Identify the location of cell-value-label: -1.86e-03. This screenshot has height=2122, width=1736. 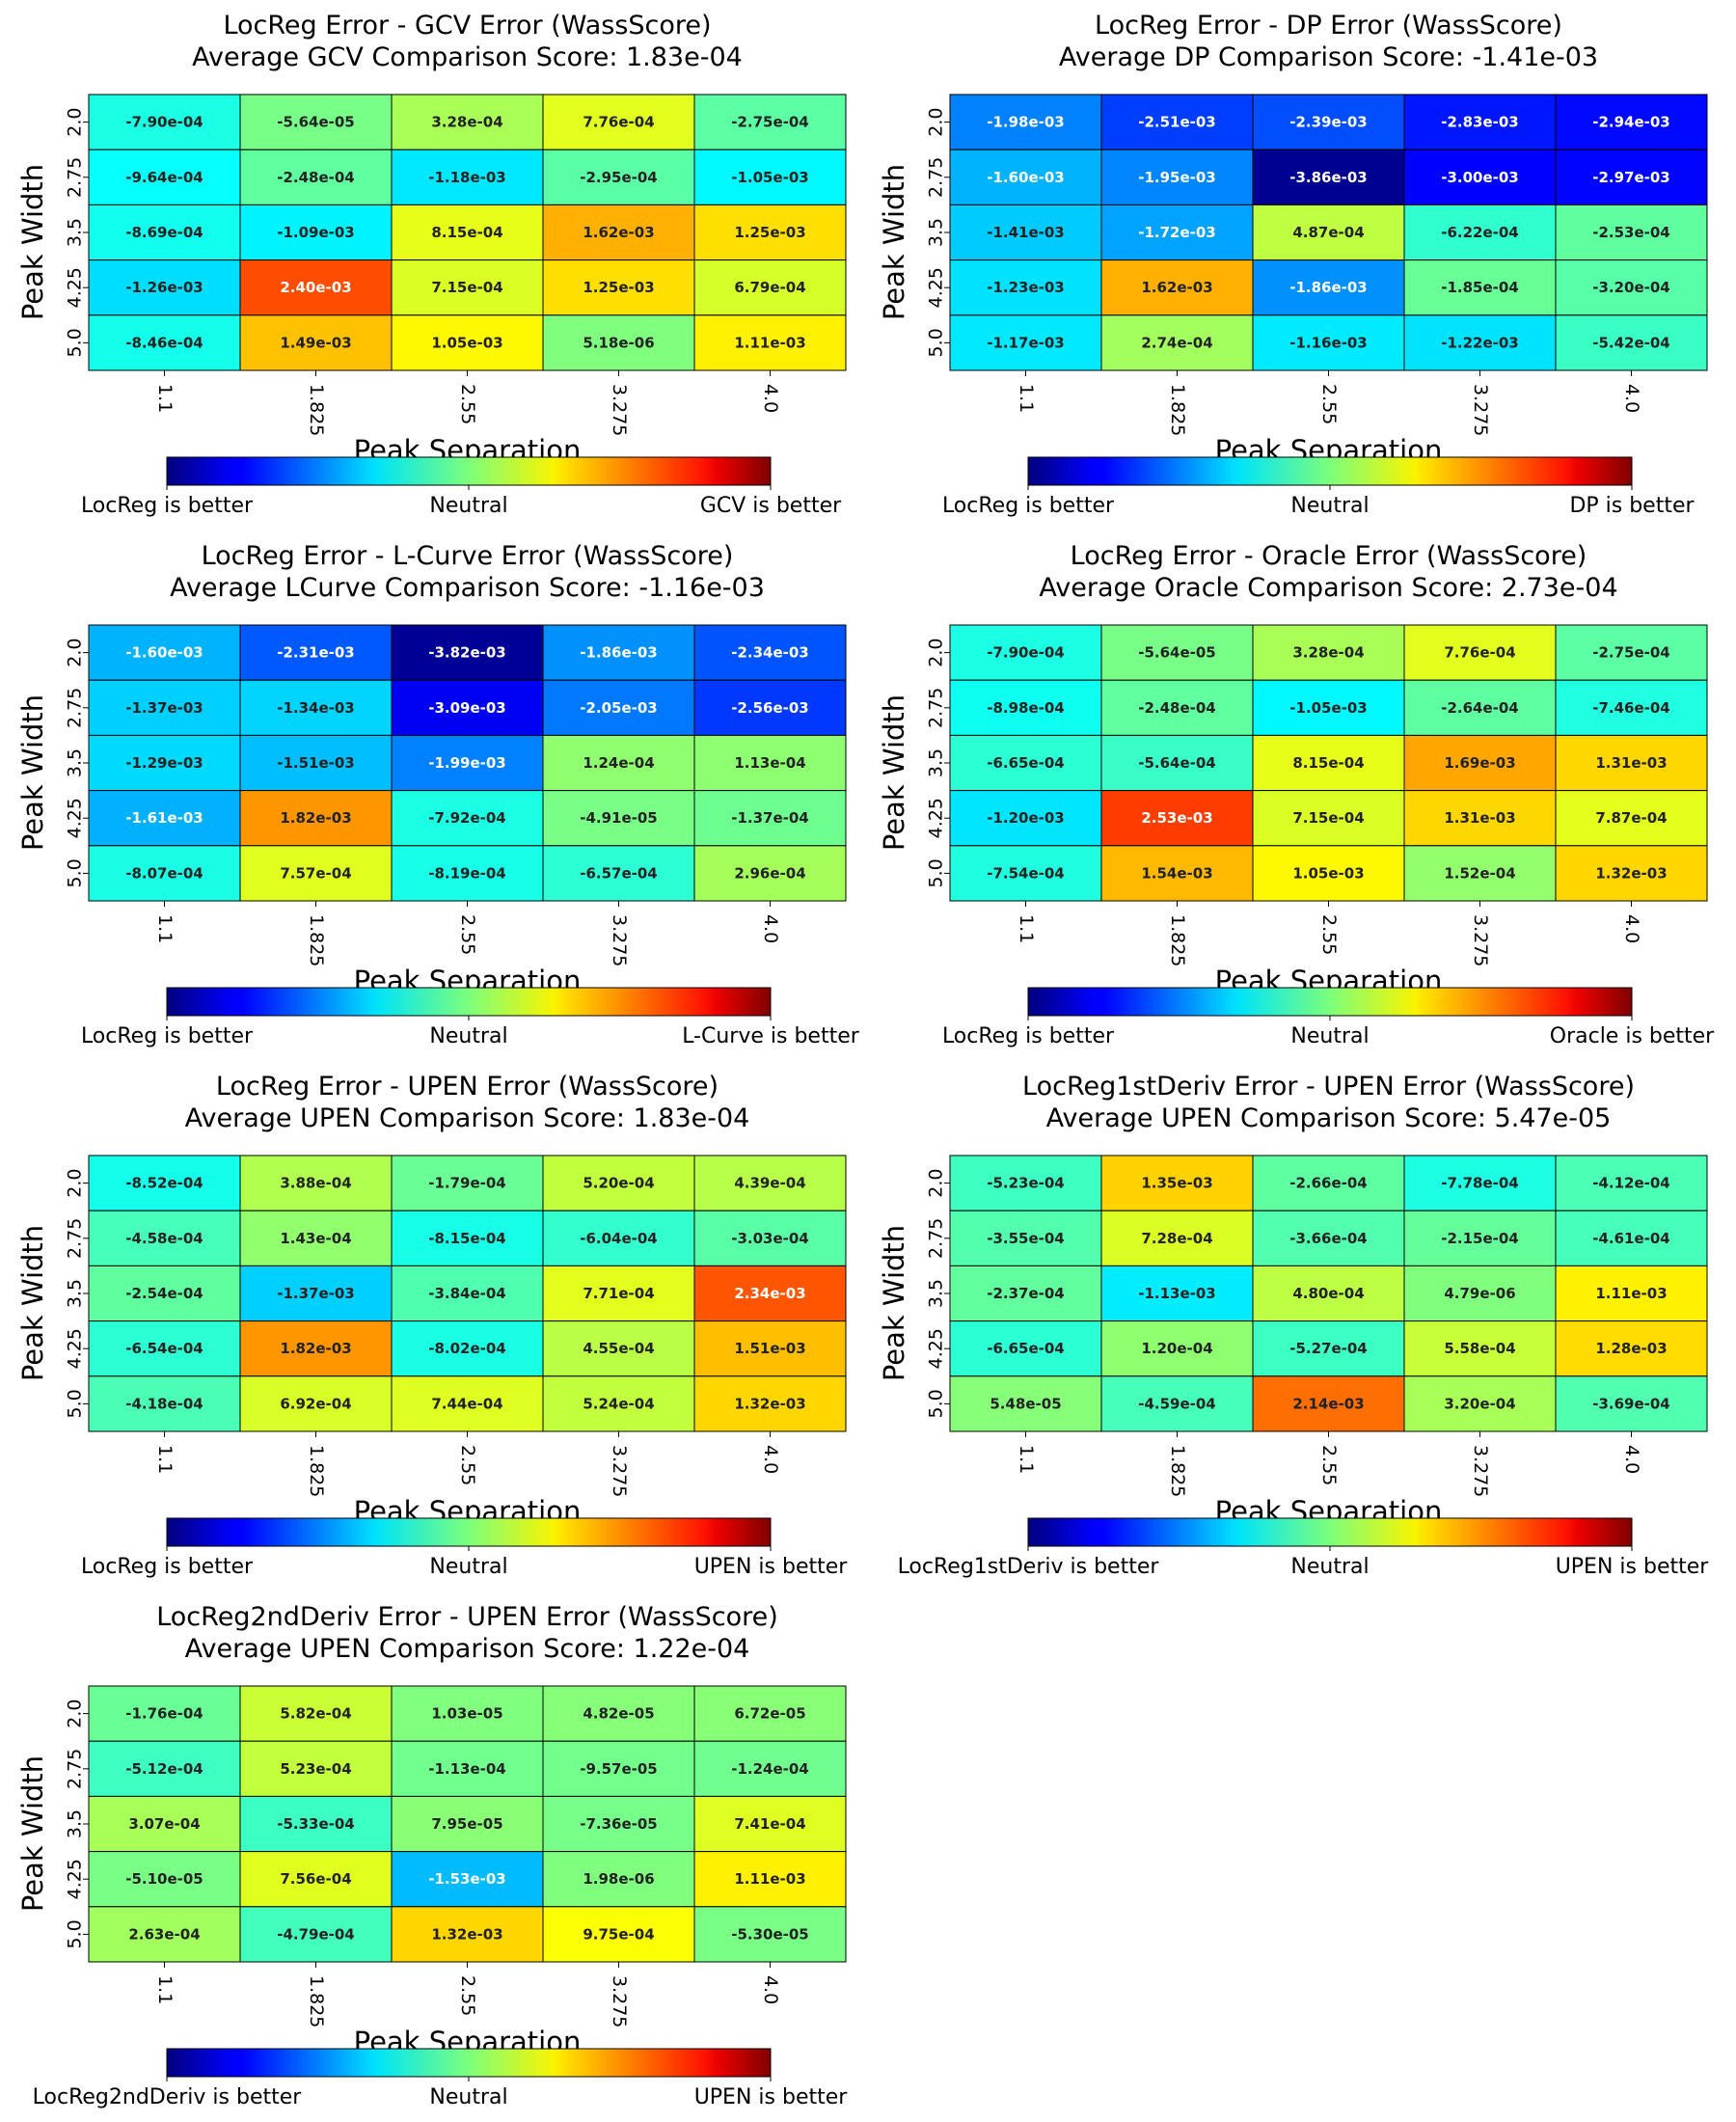
(619, 653).